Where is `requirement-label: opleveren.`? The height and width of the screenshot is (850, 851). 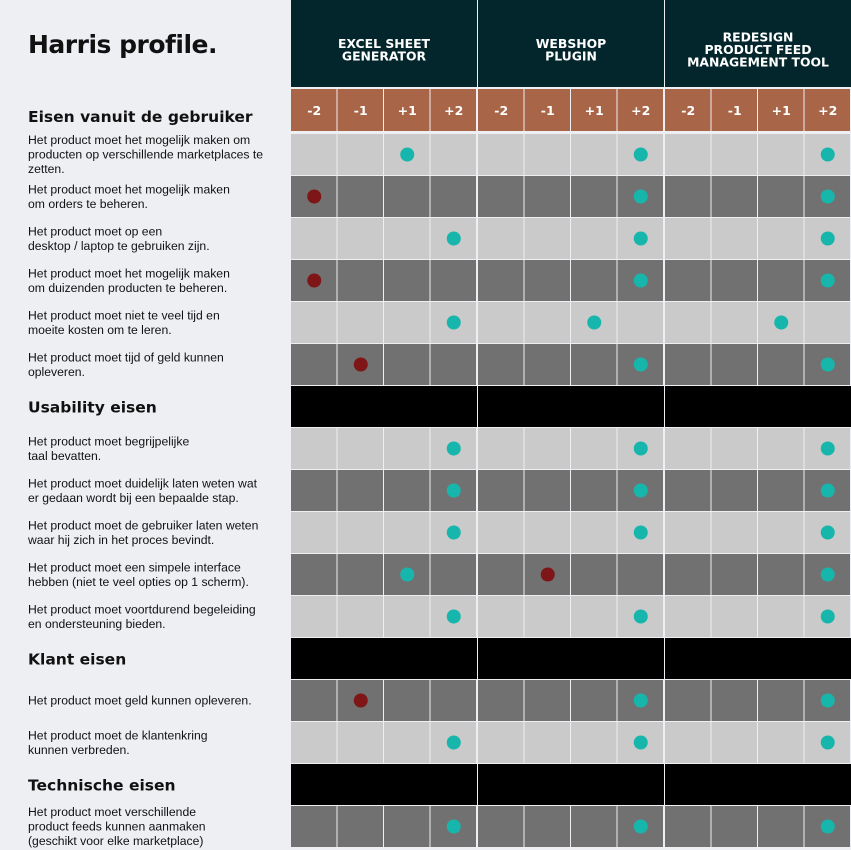 requirement-label: opleveren. is located at coordinates (56, 372).